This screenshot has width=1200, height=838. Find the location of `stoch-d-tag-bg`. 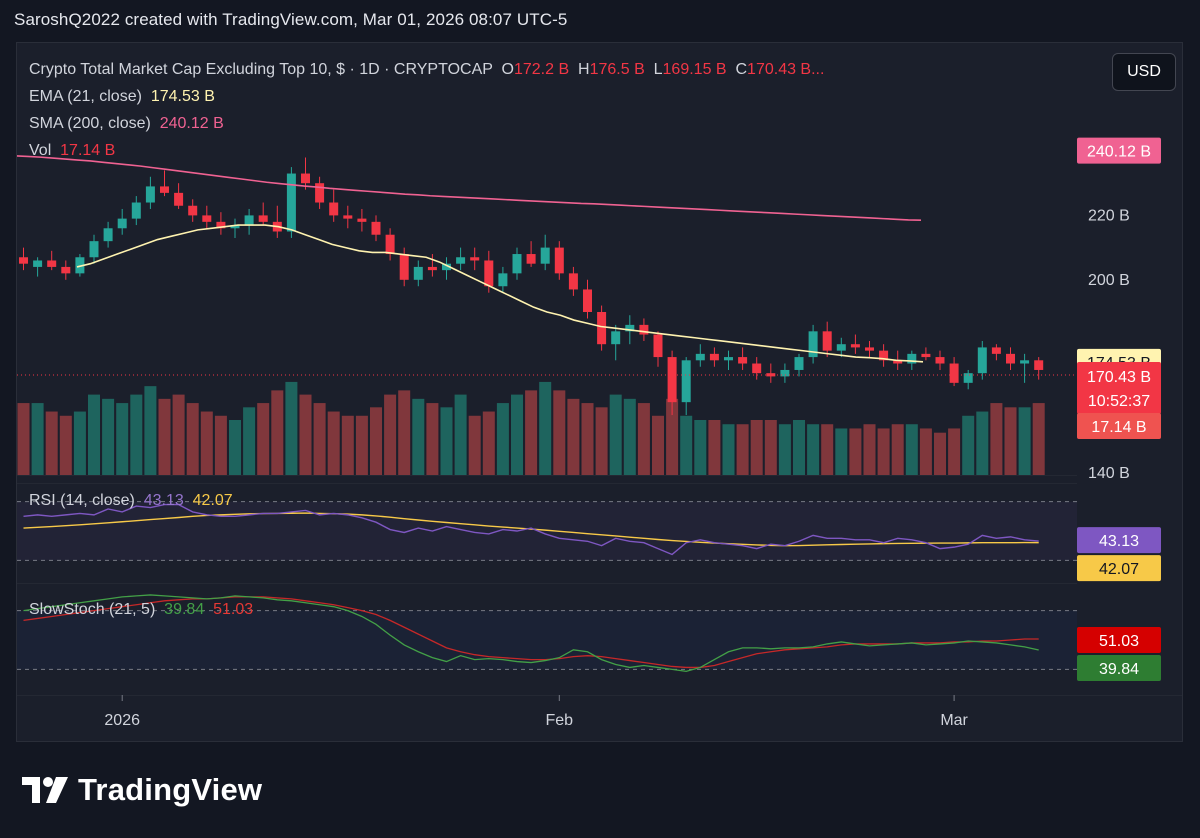

stoch-d-tag-bg is located at coordinates (1119, 639).